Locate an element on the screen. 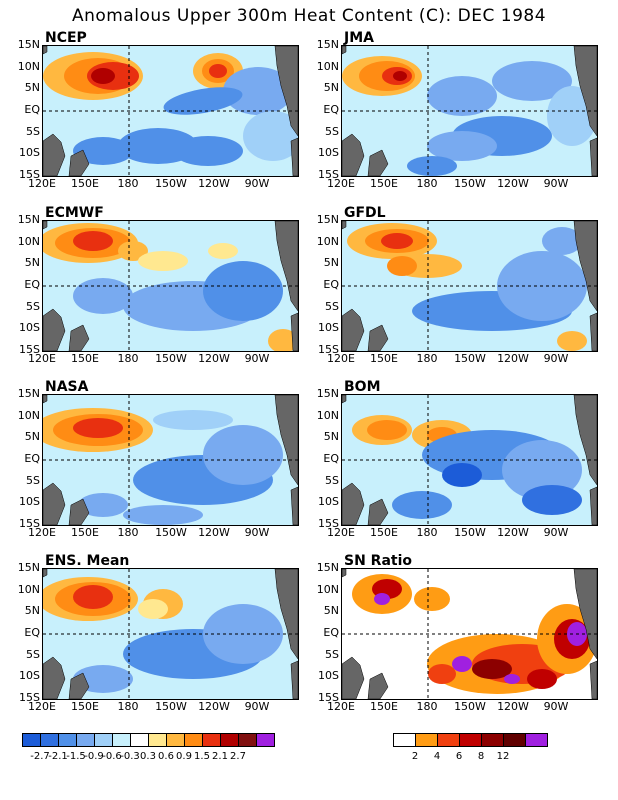  colorbar-tick-label: 2 is located at coordinates (415, 756).